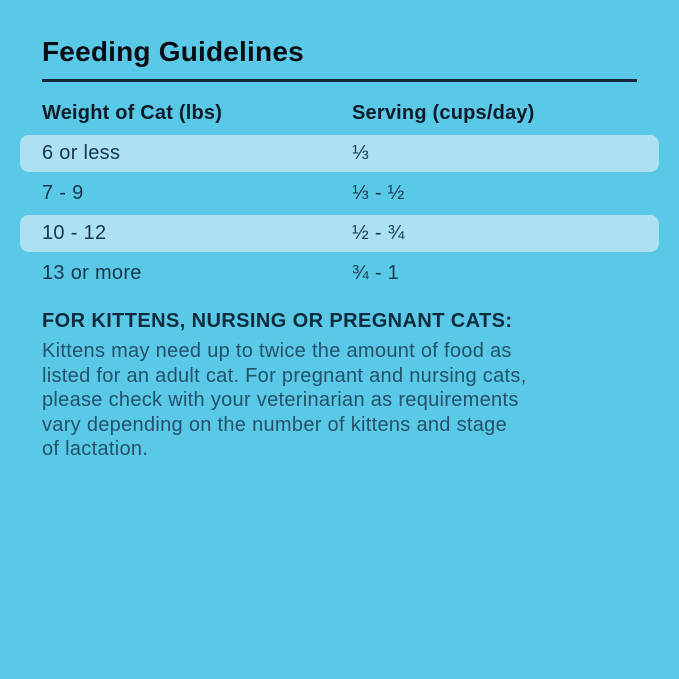 This screenshot has height=679, width=679. What do you see at coordinates (360, 153) in the screenshot?
I see `serving-cell: ⅓` at bounding box center [360, 153].